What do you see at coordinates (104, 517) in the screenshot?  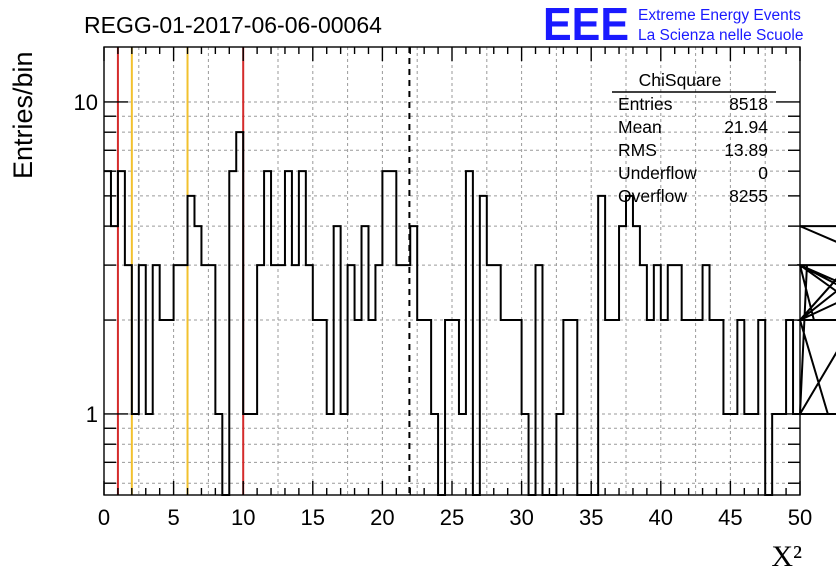 I see `x-tick-label: 0` at bounding box center [104, 517].